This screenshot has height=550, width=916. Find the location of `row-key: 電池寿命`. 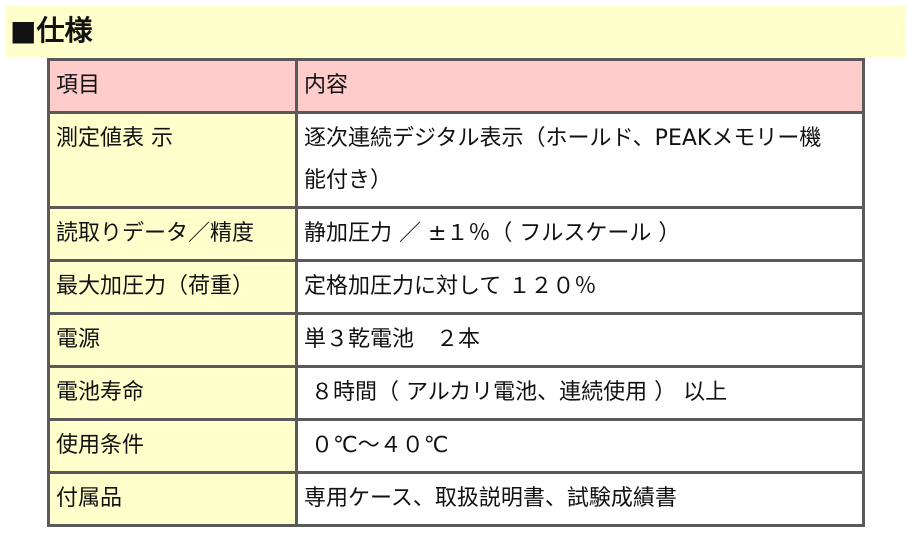

row-key: 電池寿命 is located at coordinates (172, 393).